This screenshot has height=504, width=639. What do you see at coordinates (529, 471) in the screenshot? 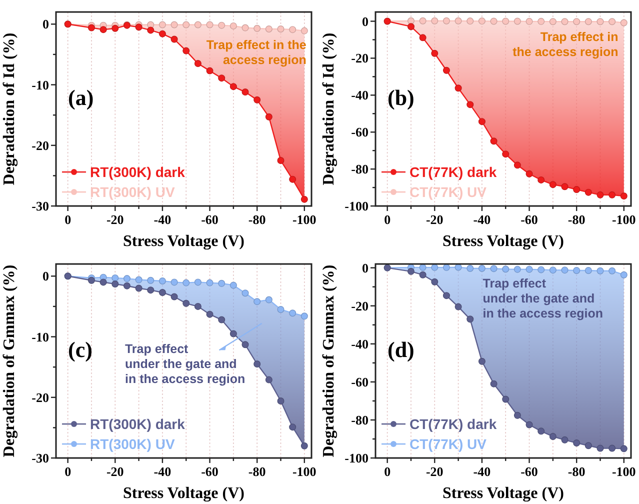
I see `x-tick-label: -60` at bounding box center [529, 471].